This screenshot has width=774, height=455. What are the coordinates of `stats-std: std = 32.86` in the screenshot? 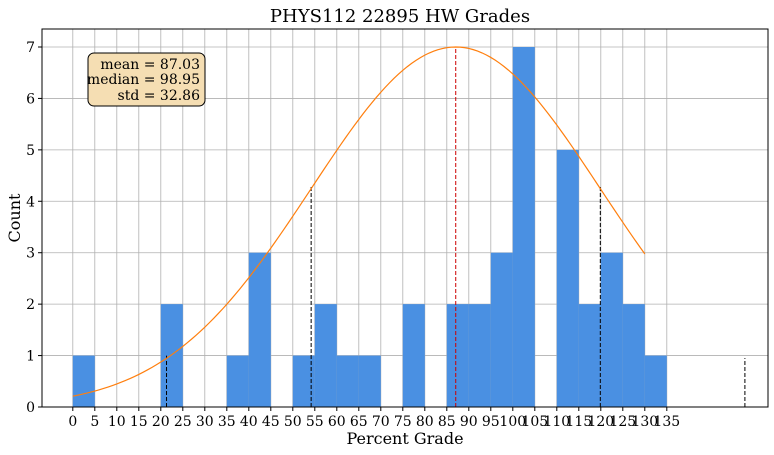 It's located at (159, 96).